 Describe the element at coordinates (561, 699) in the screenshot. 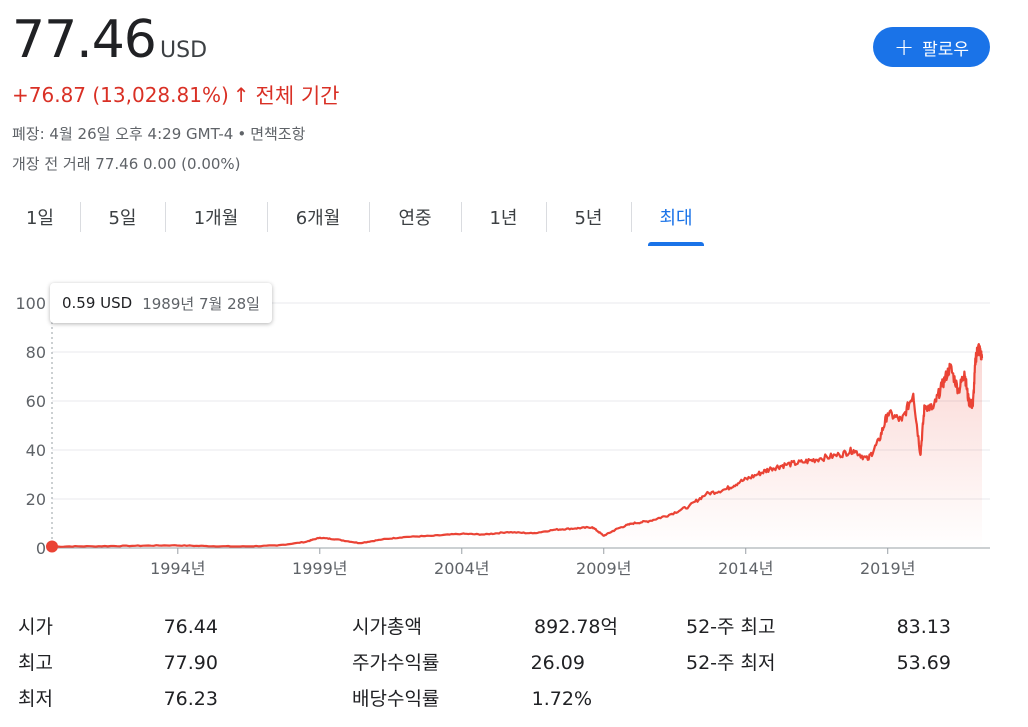

I see `stat-value: 1.72%` at that location.